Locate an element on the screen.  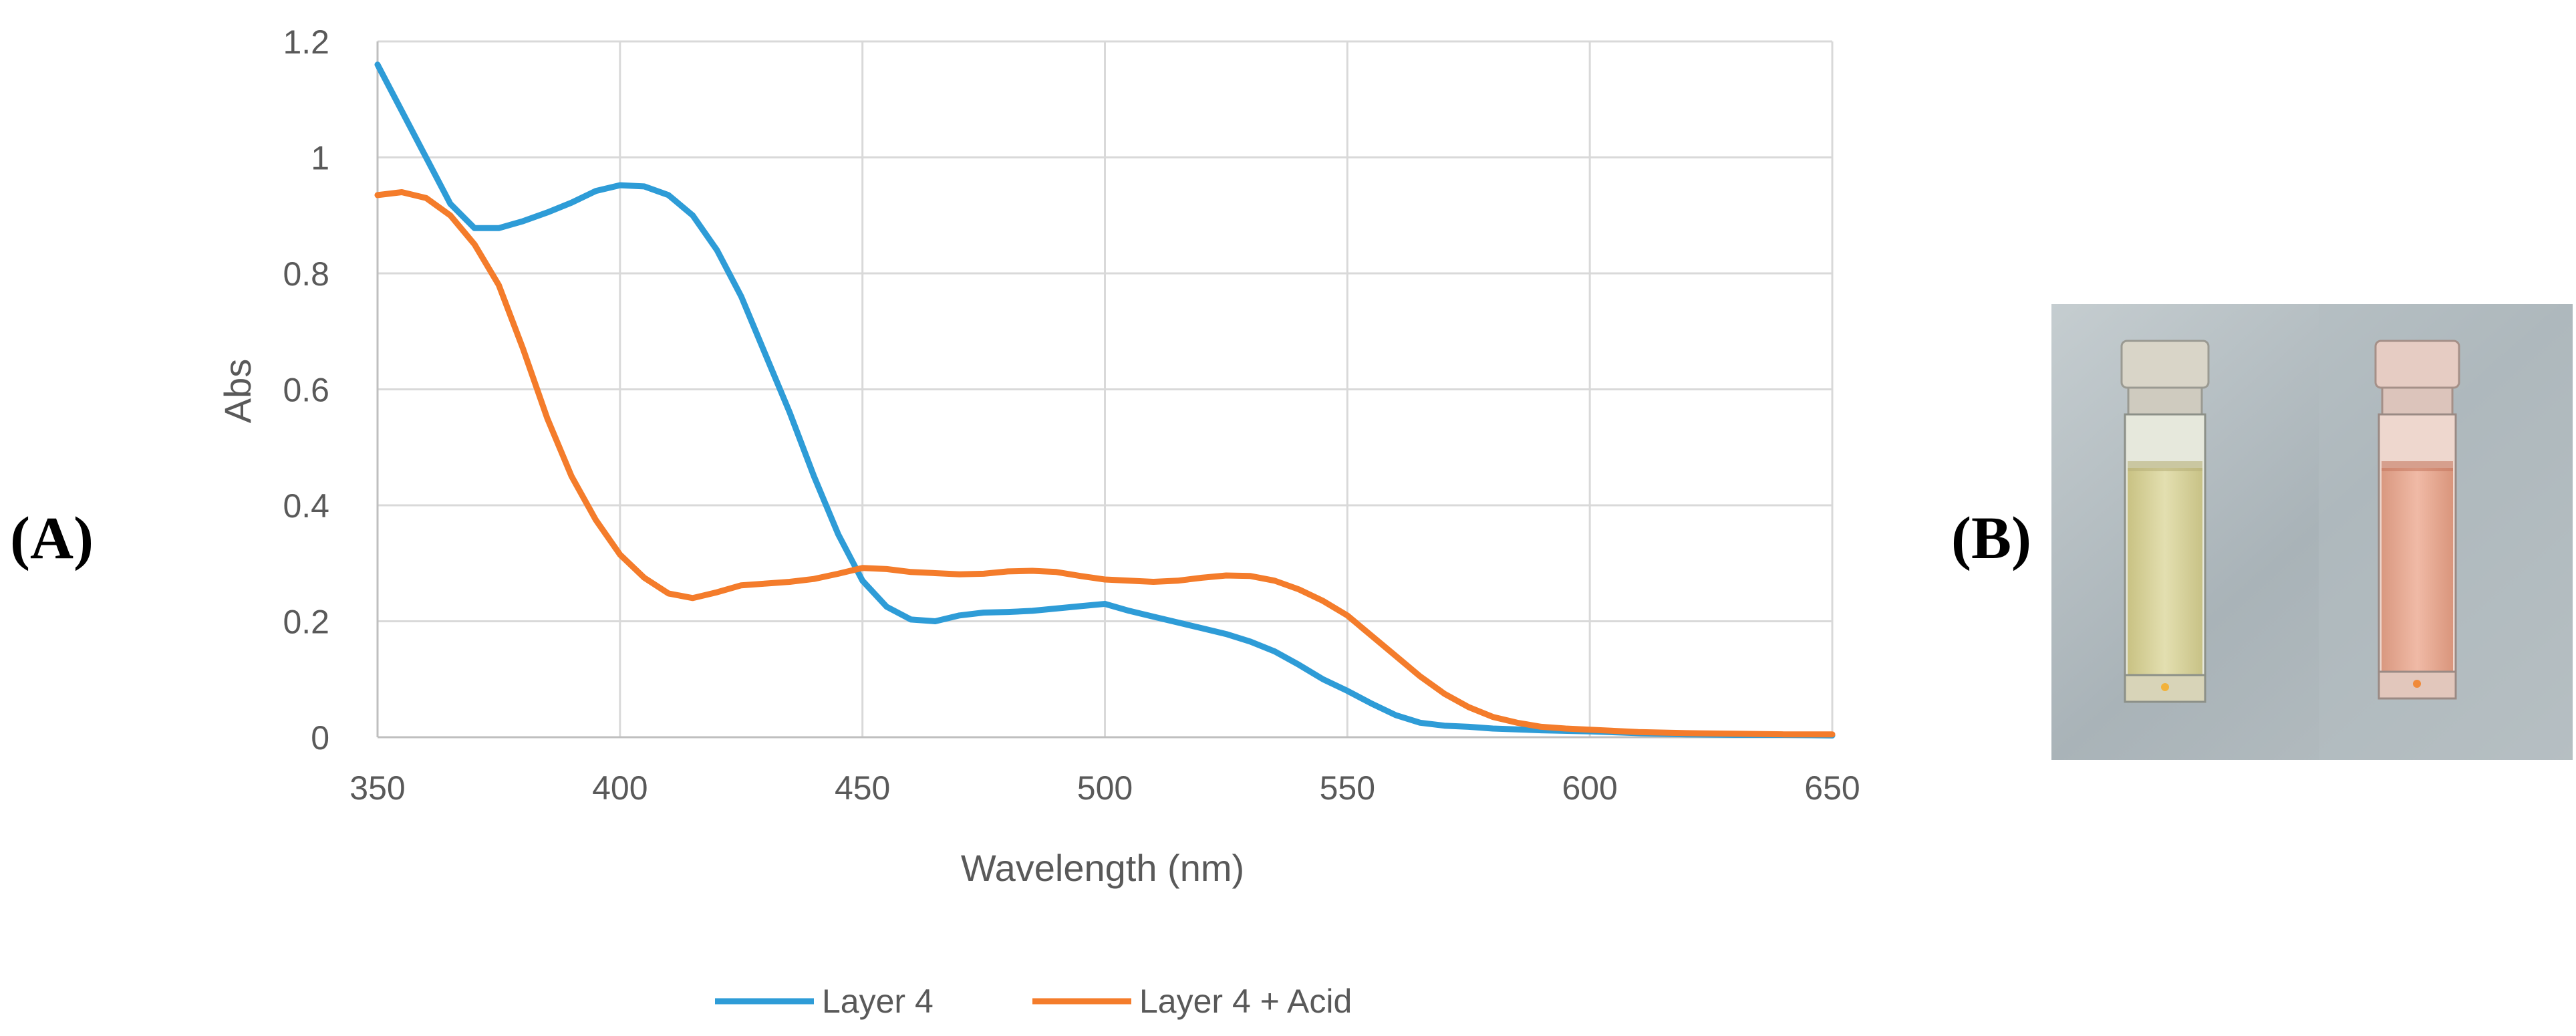
legend-label-1: Layer 4 is located at coordinates (878, 1001).